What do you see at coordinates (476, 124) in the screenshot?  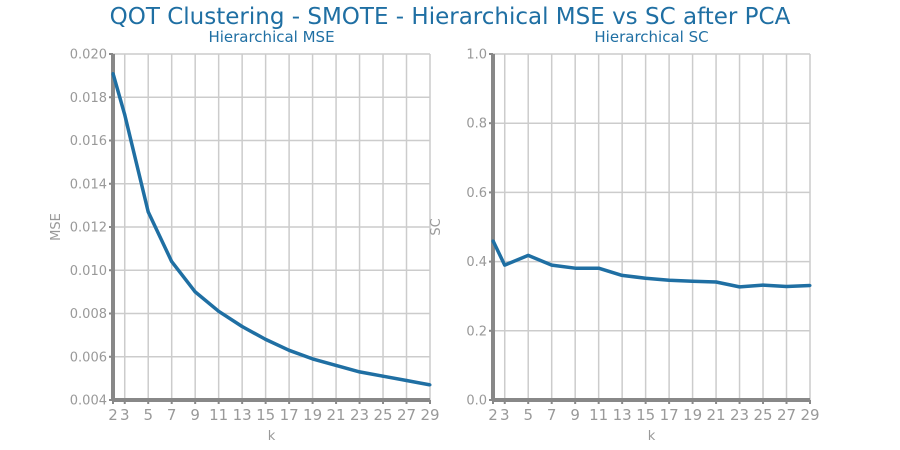 I see `sc-ytick-label-1: 0.8` at bounding box center [476, 124].